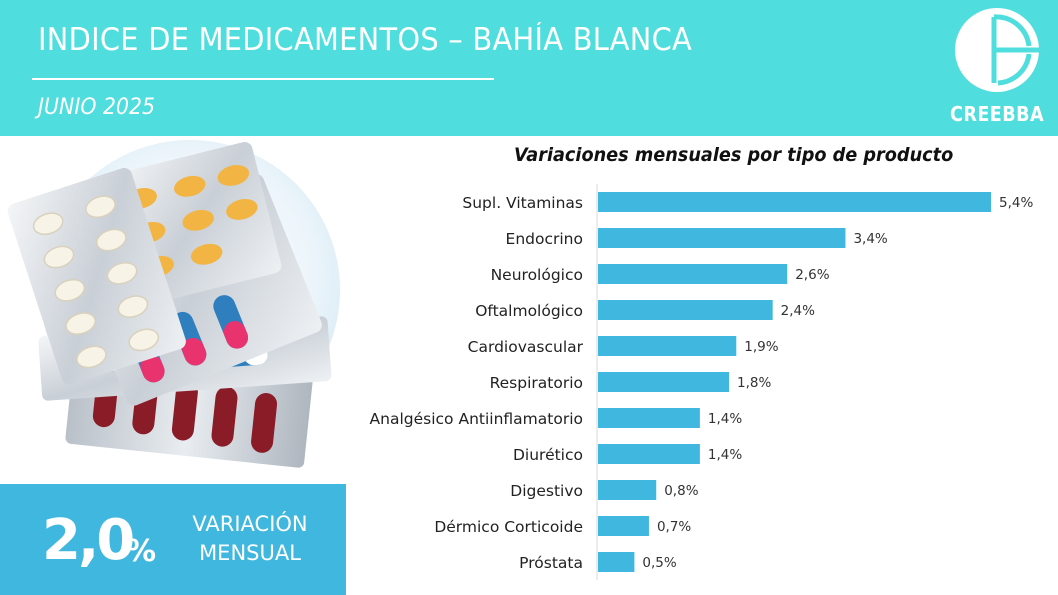 The image size is (1058, 595). I want to click on logo-text: CREEBBA, so click(997, 114).